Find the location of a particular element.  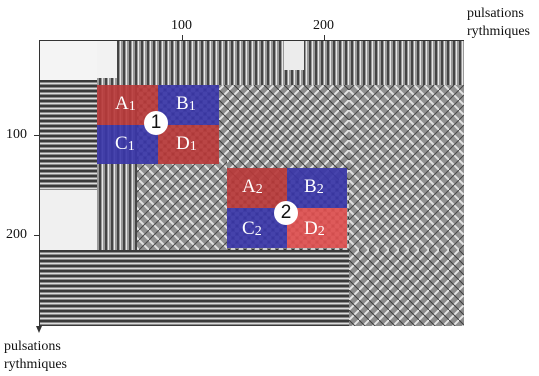

x-axis-title: pulsations rythmiques is located at coordinates (498, 23).